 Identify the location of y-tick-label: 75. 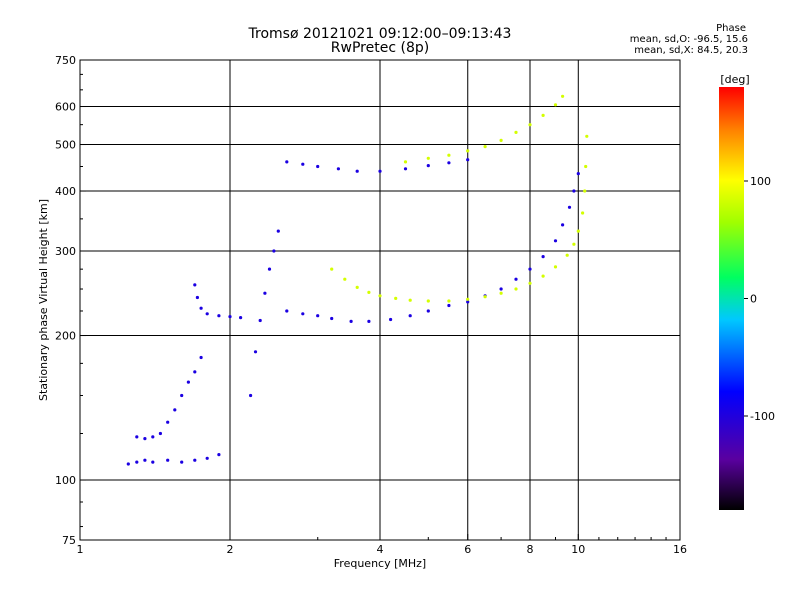
(69, 540).